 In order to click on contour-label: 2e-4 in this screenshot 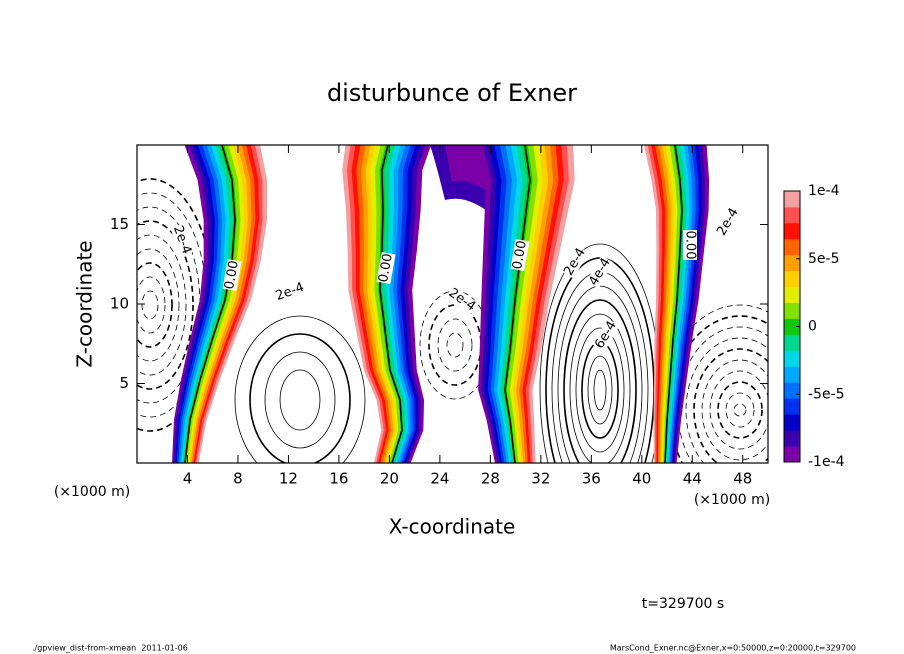, I will do `click(462, 299)`.